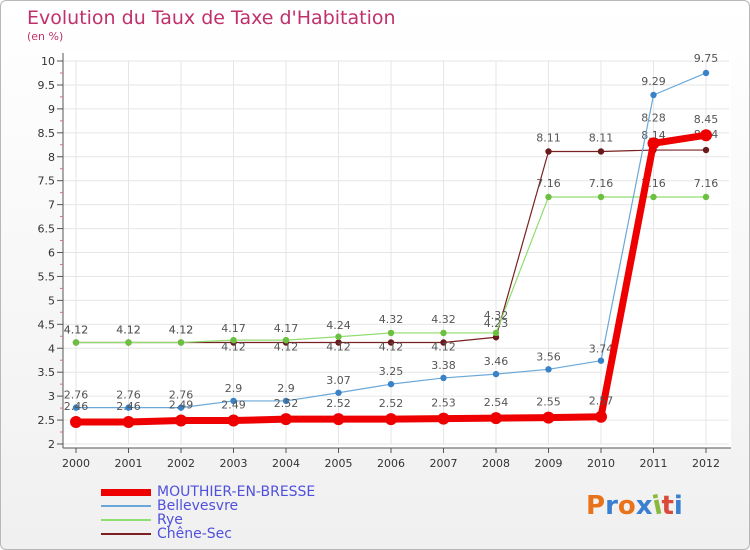 Image resolution: width=750 pixels, height=550 pixels. What do you see at coordinates (170, 520) in the screenshot?
I see `legend-label: Rye` at bounding box center [170, 520].